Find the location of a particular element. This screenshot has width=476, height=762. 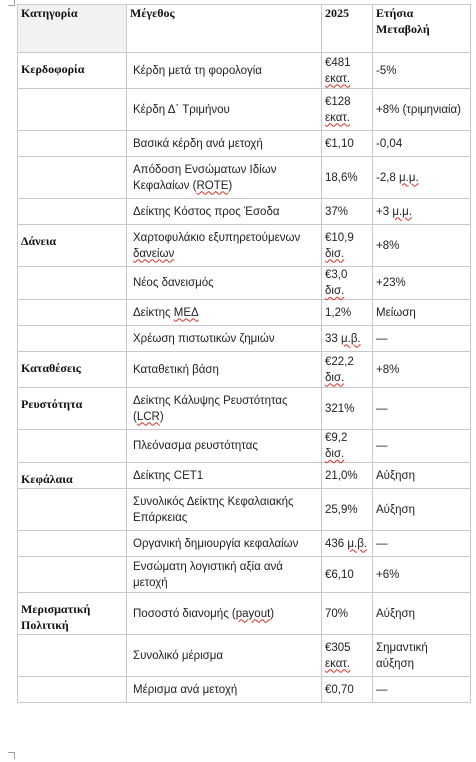

table-row: Δείκτης Κόστος προς Έσοδα 37% +3 μ.μ. is located at coordinates (244, 211).